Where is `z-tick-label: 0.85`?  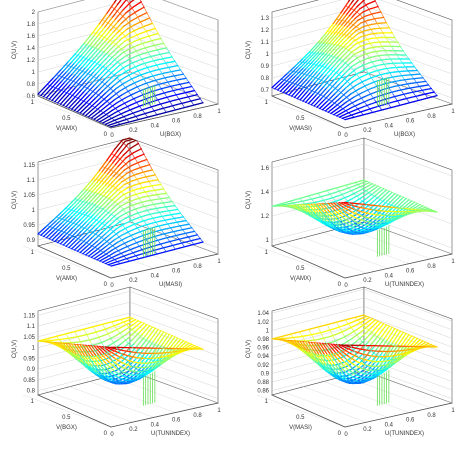 z-tick-label: 0.85 is located at coordinates (29, 381).